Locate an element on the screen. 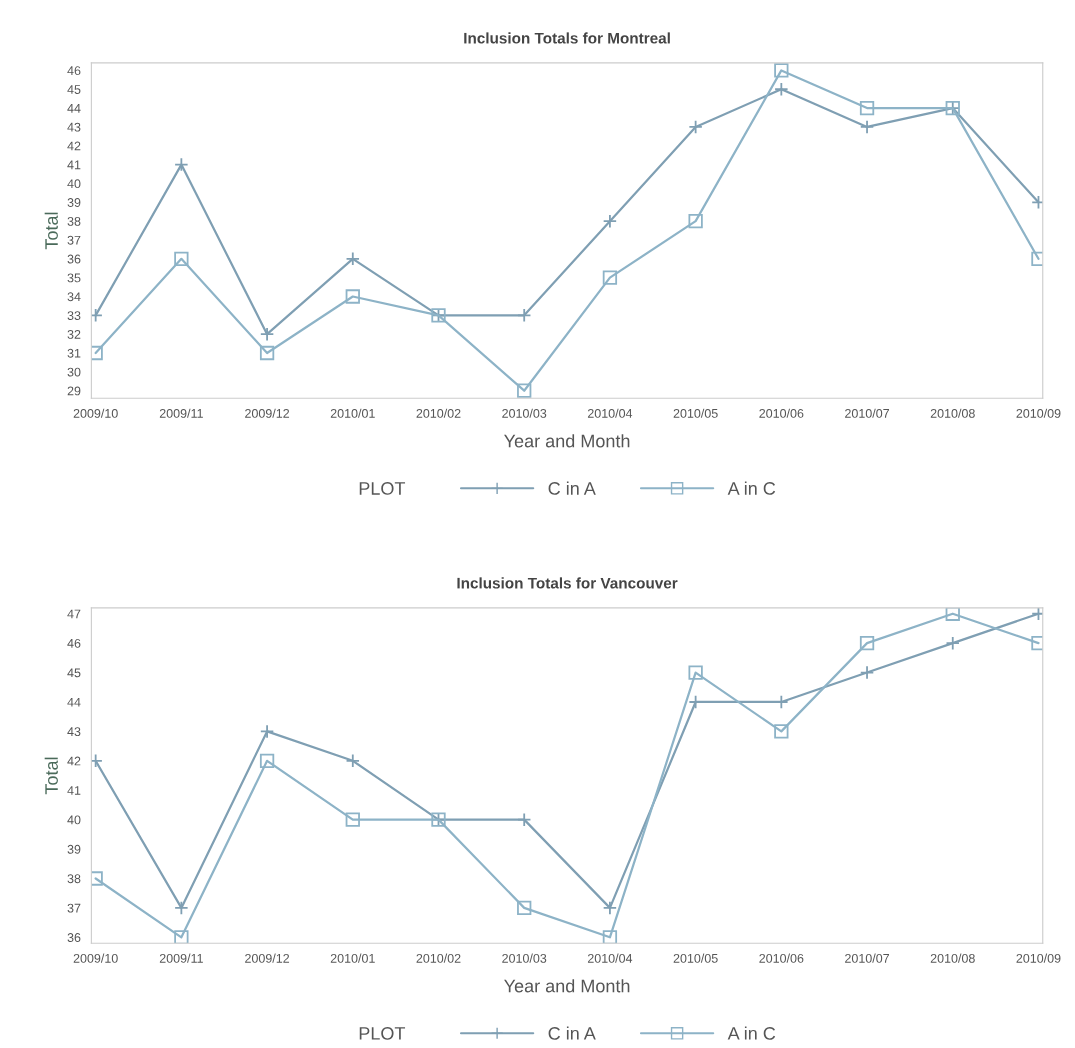 The height and width of the screenshot is (1048, 1075). y-tick-label: 31 is located at coordinates (74, 353).